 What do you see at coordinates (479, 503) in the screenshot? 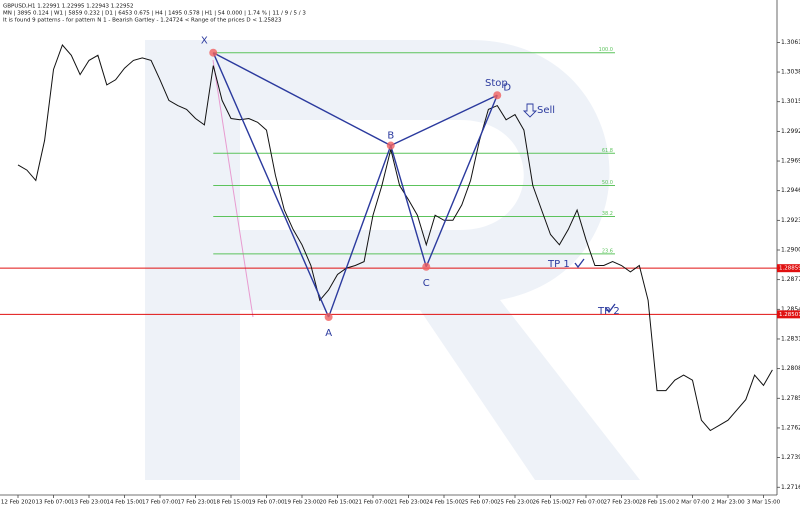
I see `x-tick-label: 25 Feb 07:00` at bounding box center [479, 503].